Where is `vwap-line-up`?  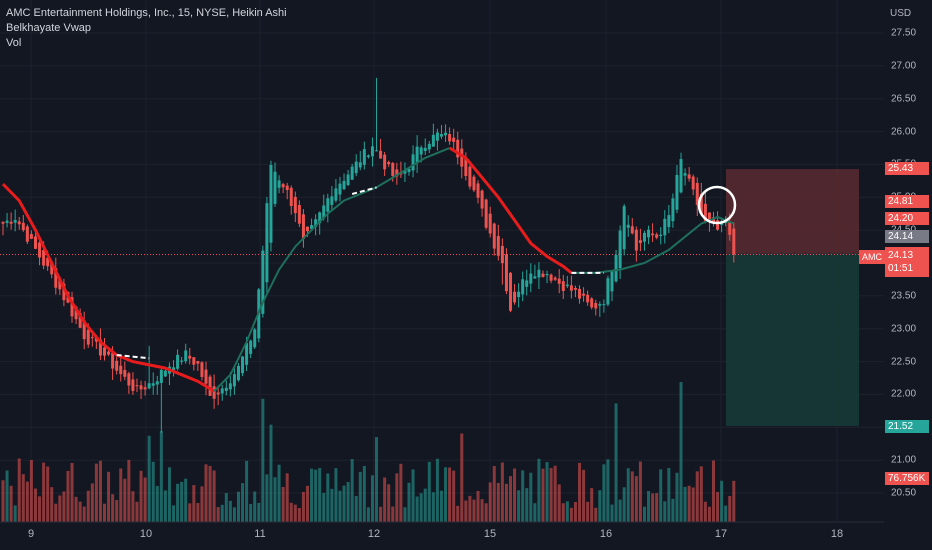 vwap-line-up is located at coordinates (331, 269).